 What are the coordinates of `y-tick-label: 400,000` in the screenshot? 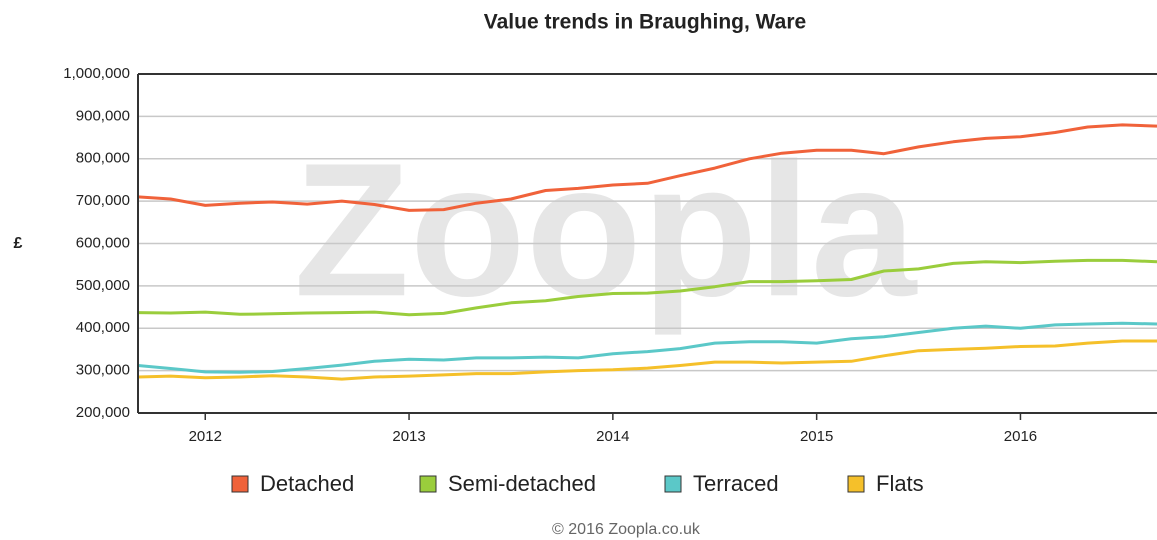 It's located at (103, 327).